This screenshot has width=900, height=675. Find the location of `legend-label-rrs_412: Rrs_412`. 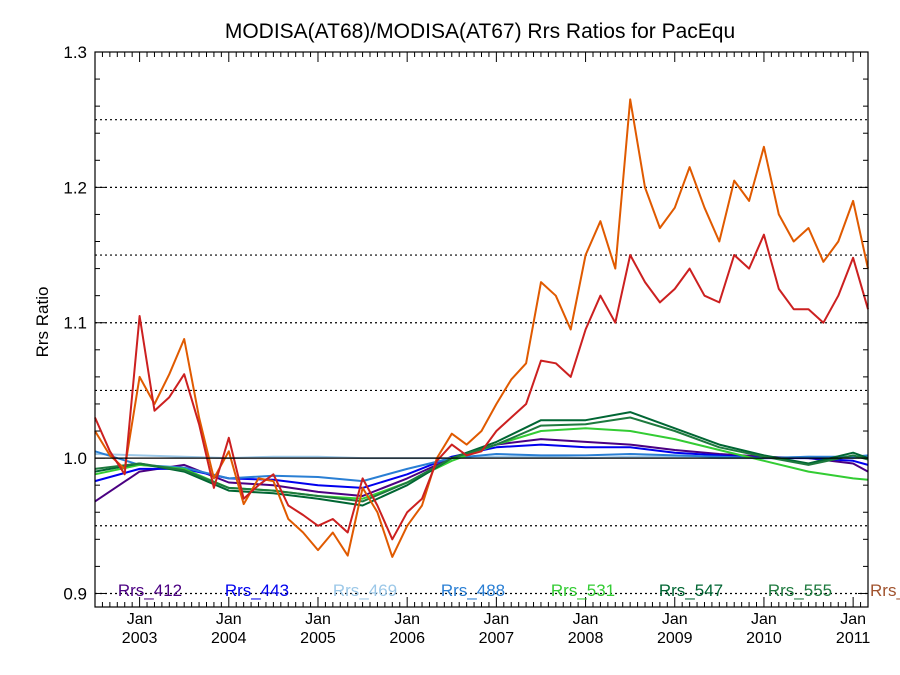

legend-label-rrs_412: Rrs_412 is located at coordinates (150, 590).